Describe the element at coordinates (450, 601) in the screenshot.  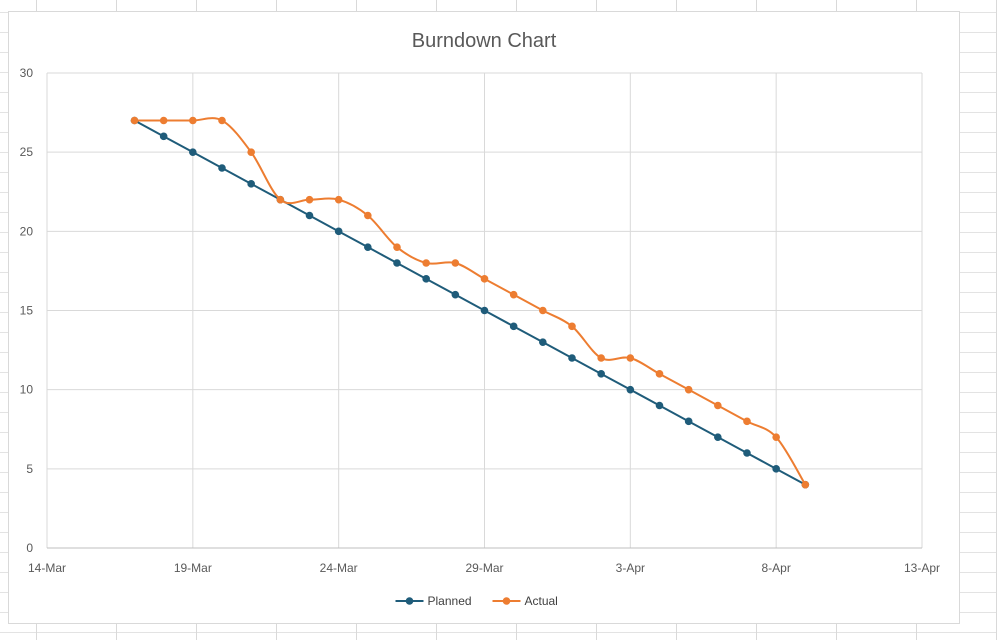
I see `legend-label: Planned` at that location.